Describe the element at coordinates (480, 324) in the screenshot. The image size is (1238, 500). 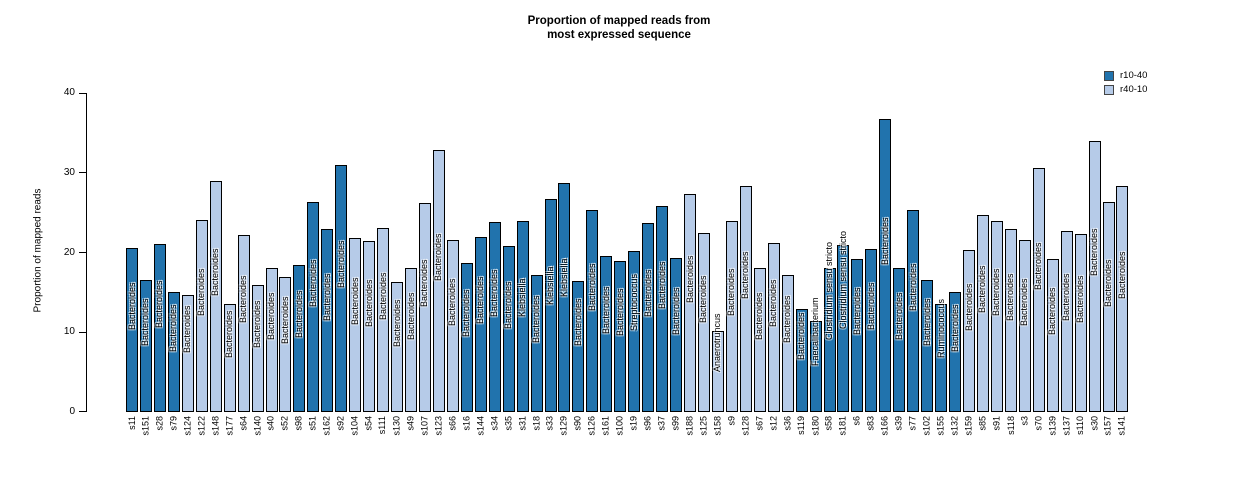
I see `bar-s144` at that location.